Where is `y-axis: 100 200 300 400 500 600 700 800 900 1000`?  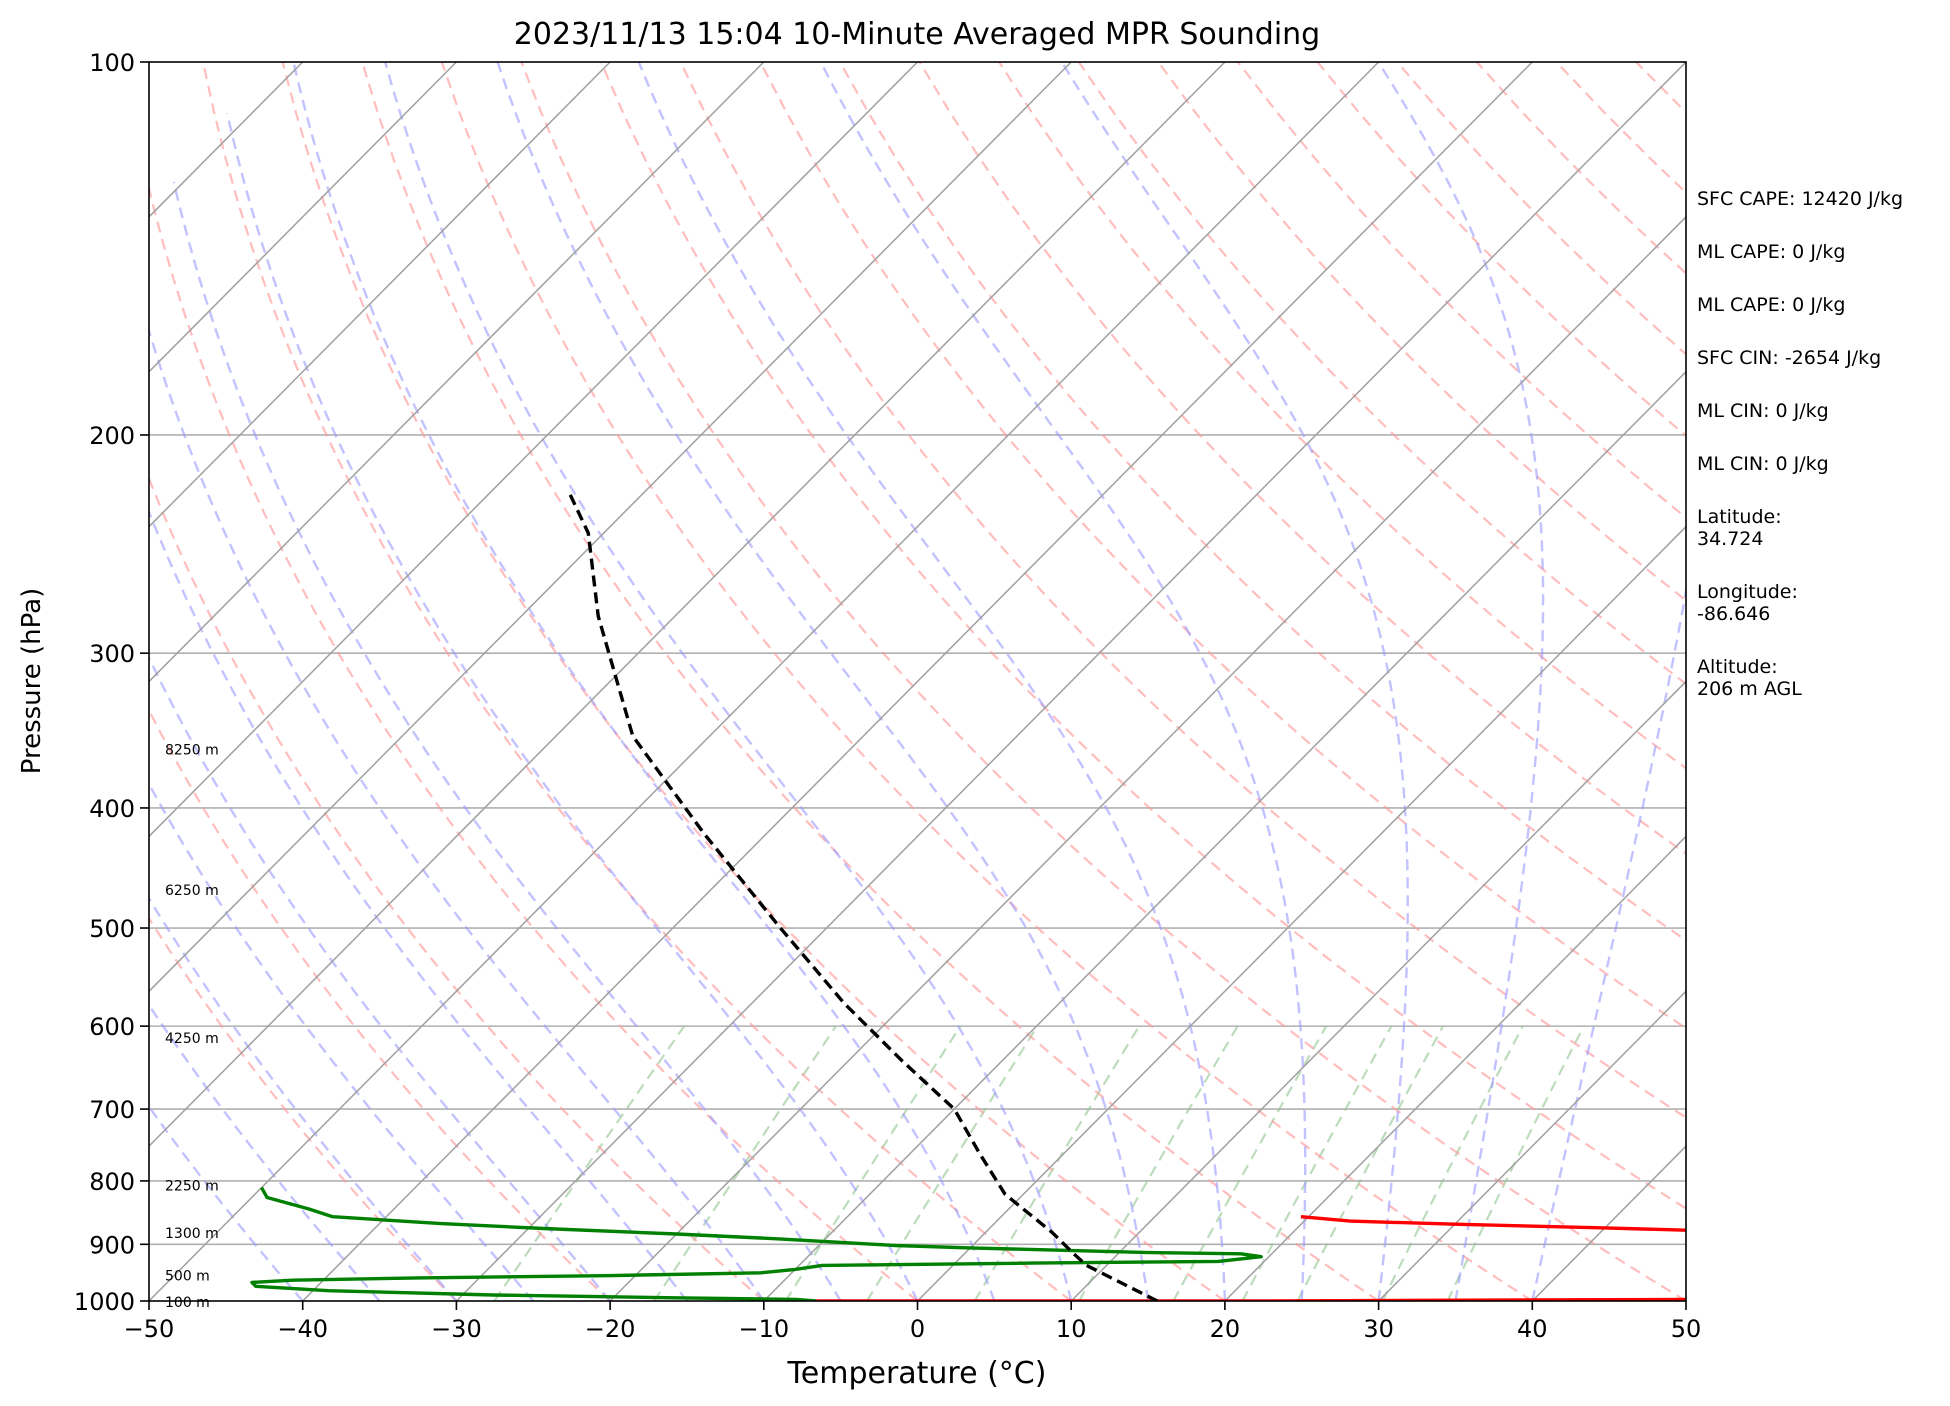
y-axis: 100 200 300 400 500 600 700 800 900 1000 is located at coordinates (111, 682).